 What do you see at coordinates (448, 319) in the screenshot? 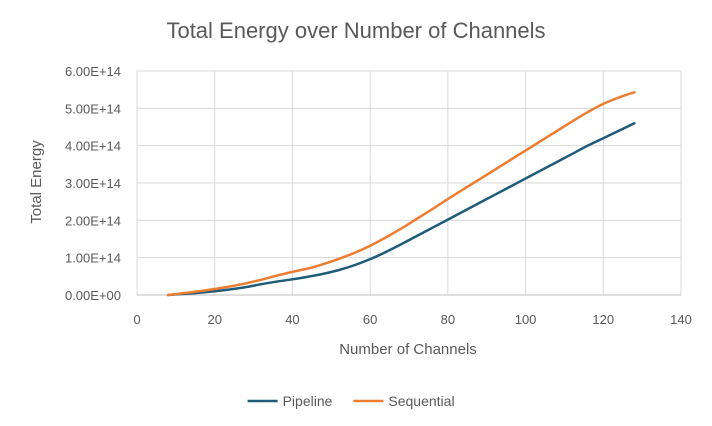
I see `x-tick-label: 80` at bounding box center [448, 319].